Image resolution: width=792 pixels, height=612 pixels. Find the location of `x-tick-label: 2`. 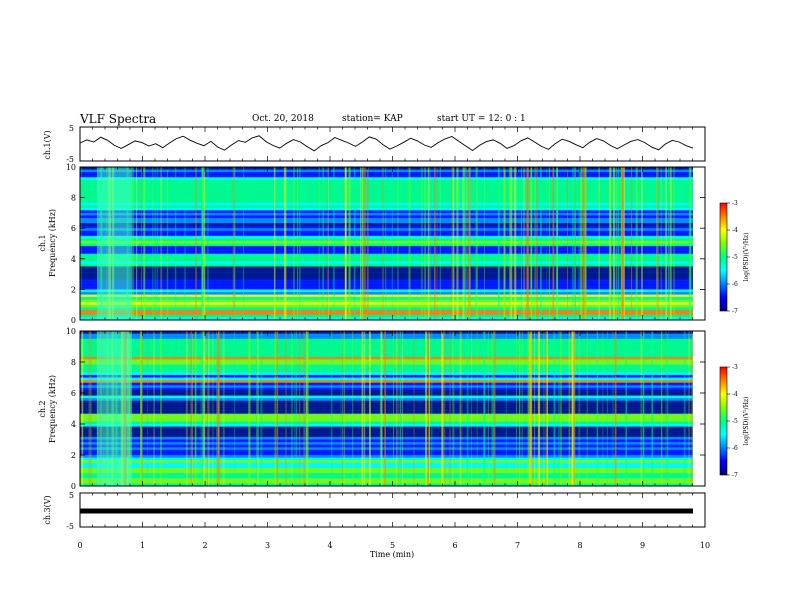

x-tick-label: 2 is located at coordinates (204, 545).